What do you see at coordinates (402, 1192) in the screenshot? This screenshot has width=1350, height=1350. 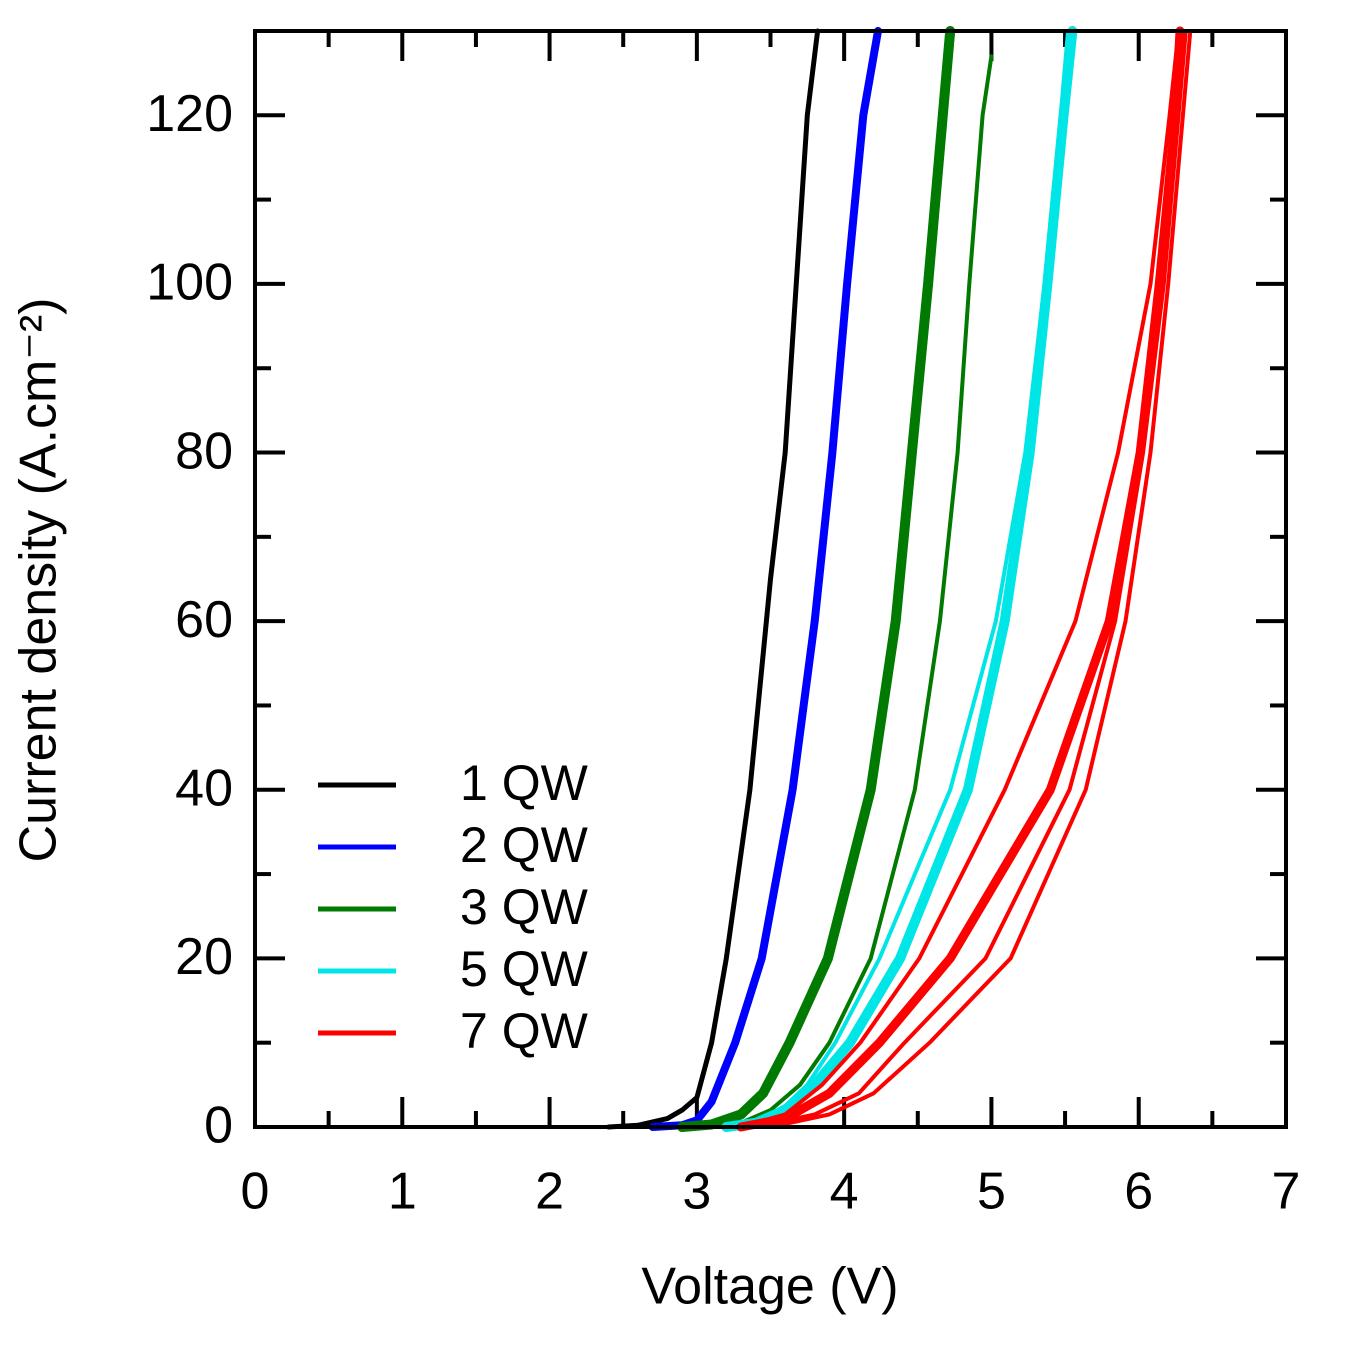 I see `x-tick-label: 1` at bounding box center [402, 1192].